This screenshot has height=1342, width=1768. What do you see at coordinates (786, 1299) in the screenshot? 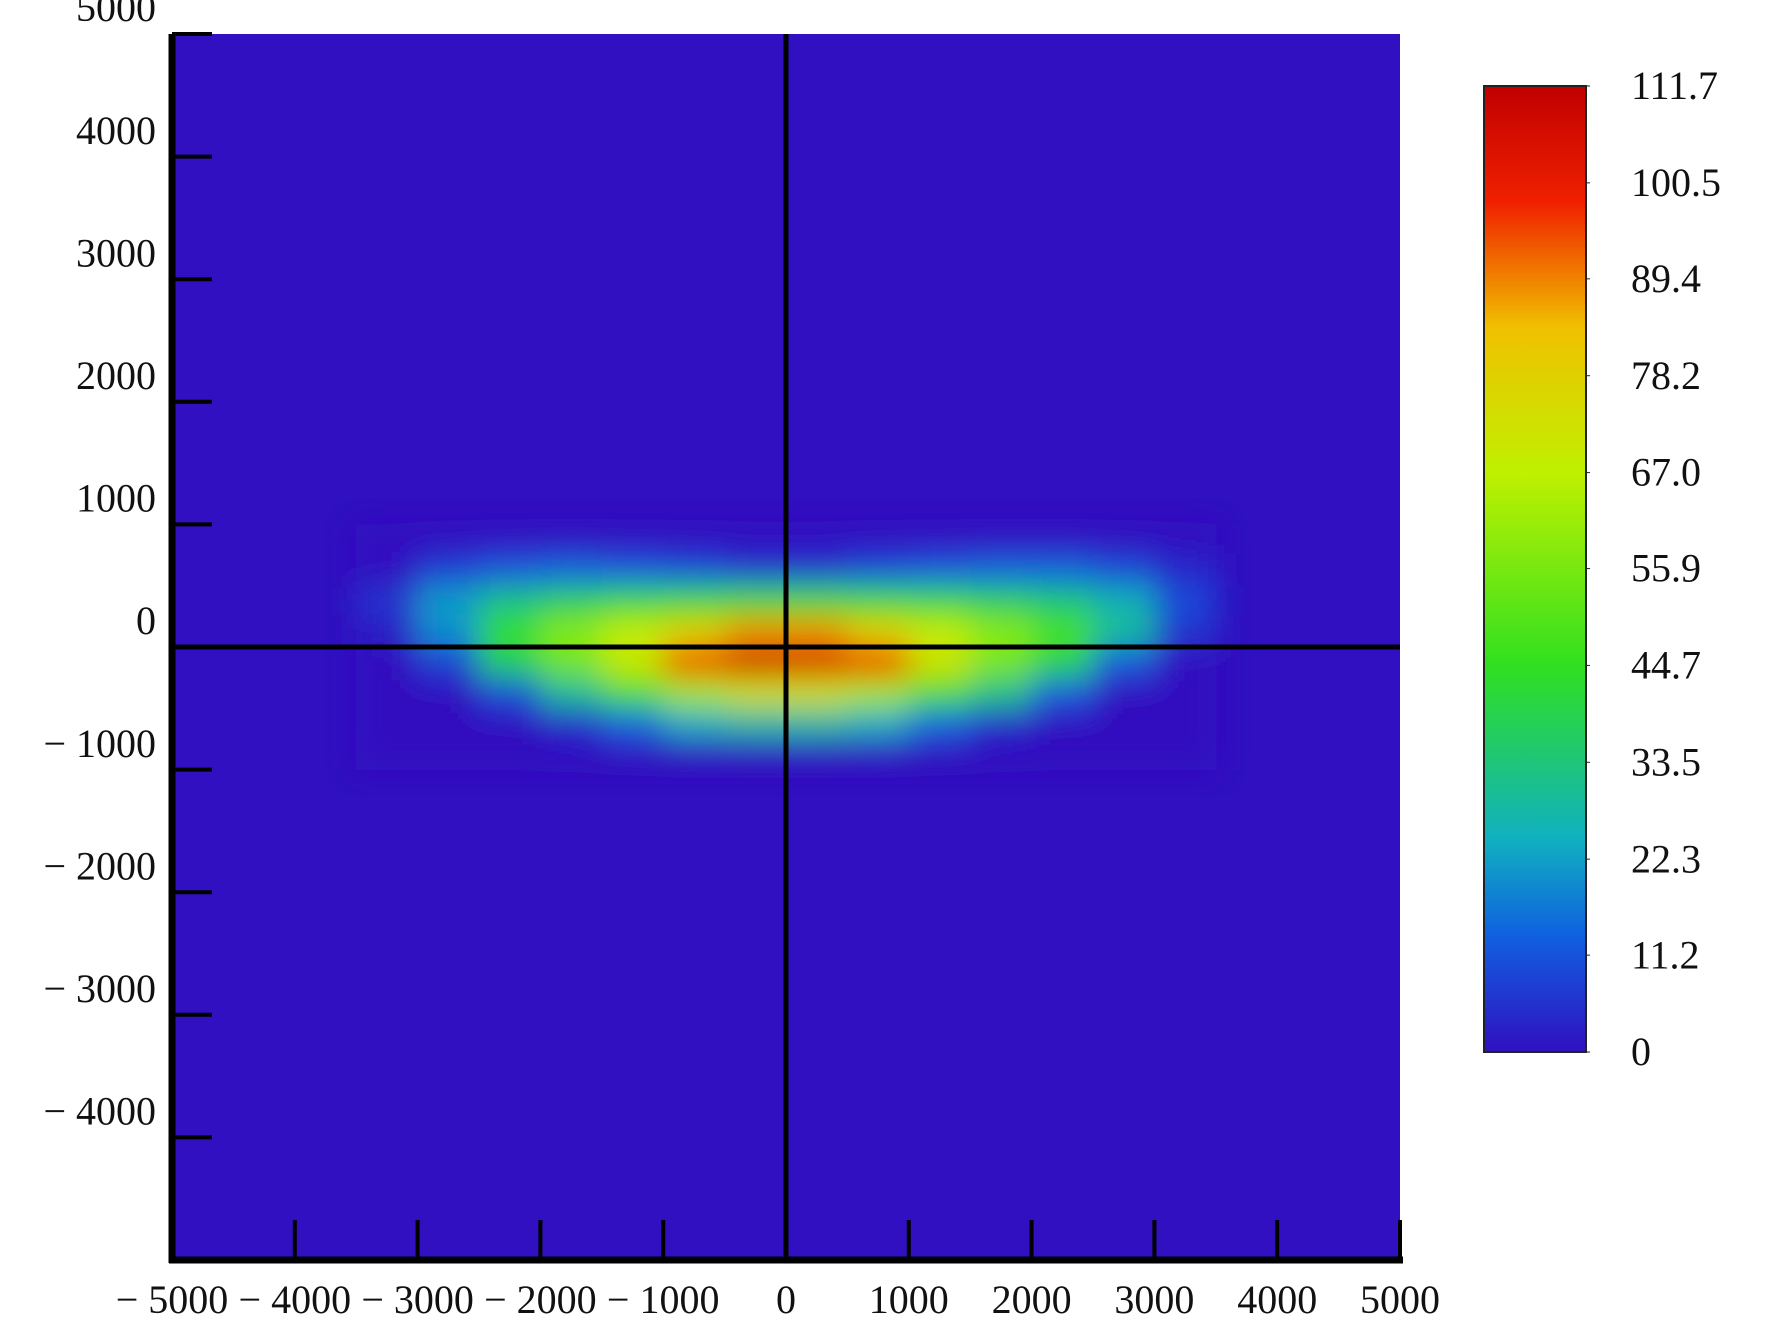
I see `x-tick-label: 0` at bounding box center [786, 1299].